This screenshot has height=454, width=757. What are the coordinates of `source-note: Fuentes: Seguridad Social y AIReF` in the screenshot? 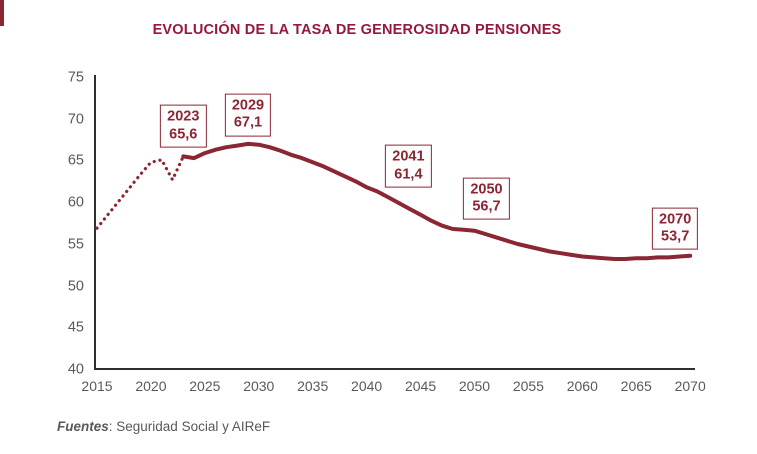 It's located at (163, 426).